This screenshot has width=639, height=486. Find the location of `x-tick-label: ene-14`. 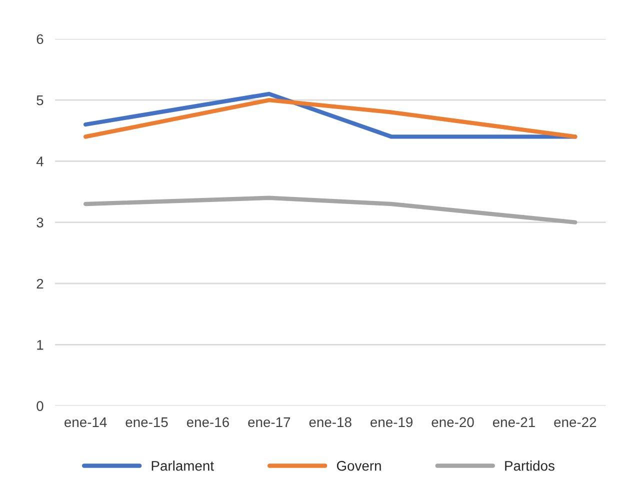

x-tick-label: ene-14 is located at coordinates (85, 422).